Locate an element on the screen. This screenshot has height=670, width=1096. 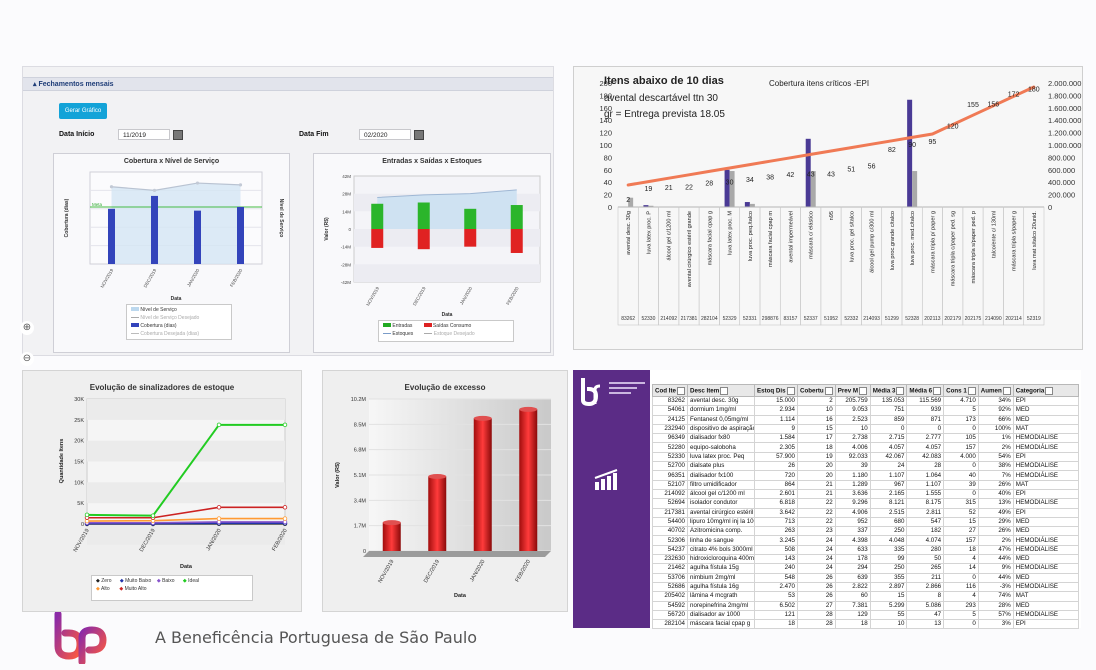
column-header: Média 6 is located at coordinates (925, 390).